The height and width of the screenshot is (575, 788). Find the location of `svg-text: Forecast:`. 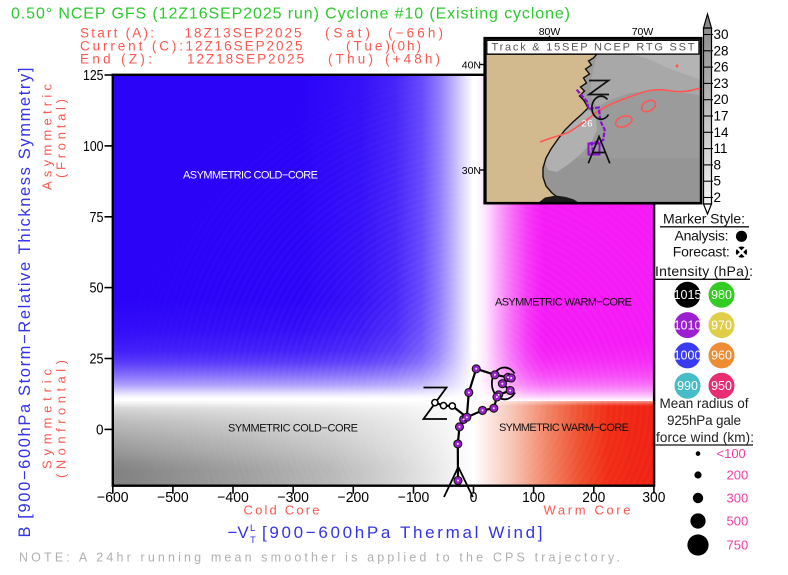

svg-text: Forecast: is located at coordinates (701, 251).